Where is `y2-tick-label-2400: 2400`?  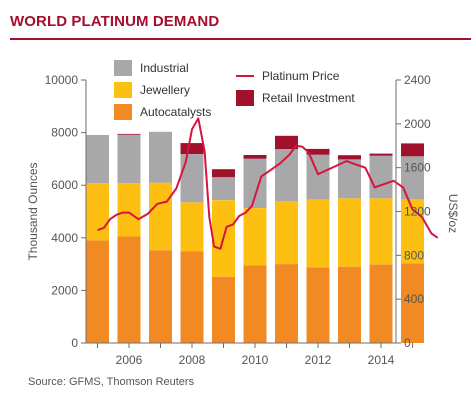 y2-tick-label-2400: 2400 is located at coordinates (417, 80).